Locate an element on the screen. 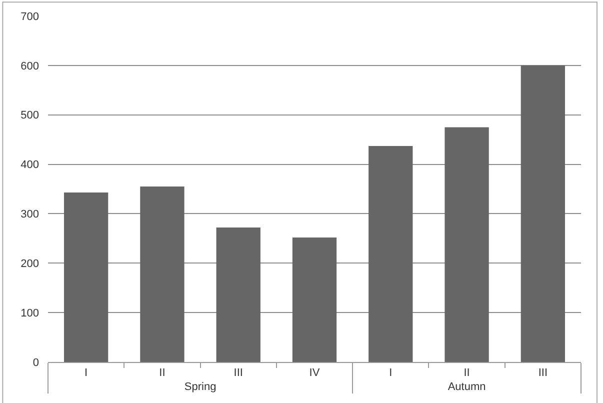  y-tick-label: 100 is located at coordinates (29, 313).